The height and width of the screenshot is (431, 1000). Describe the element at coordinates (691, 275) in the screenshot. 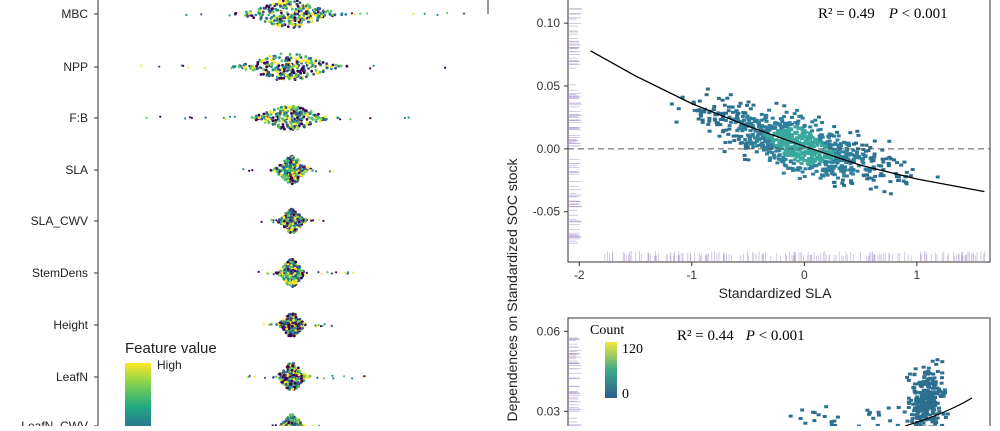

I see `x-tick-label: -1` at that location.